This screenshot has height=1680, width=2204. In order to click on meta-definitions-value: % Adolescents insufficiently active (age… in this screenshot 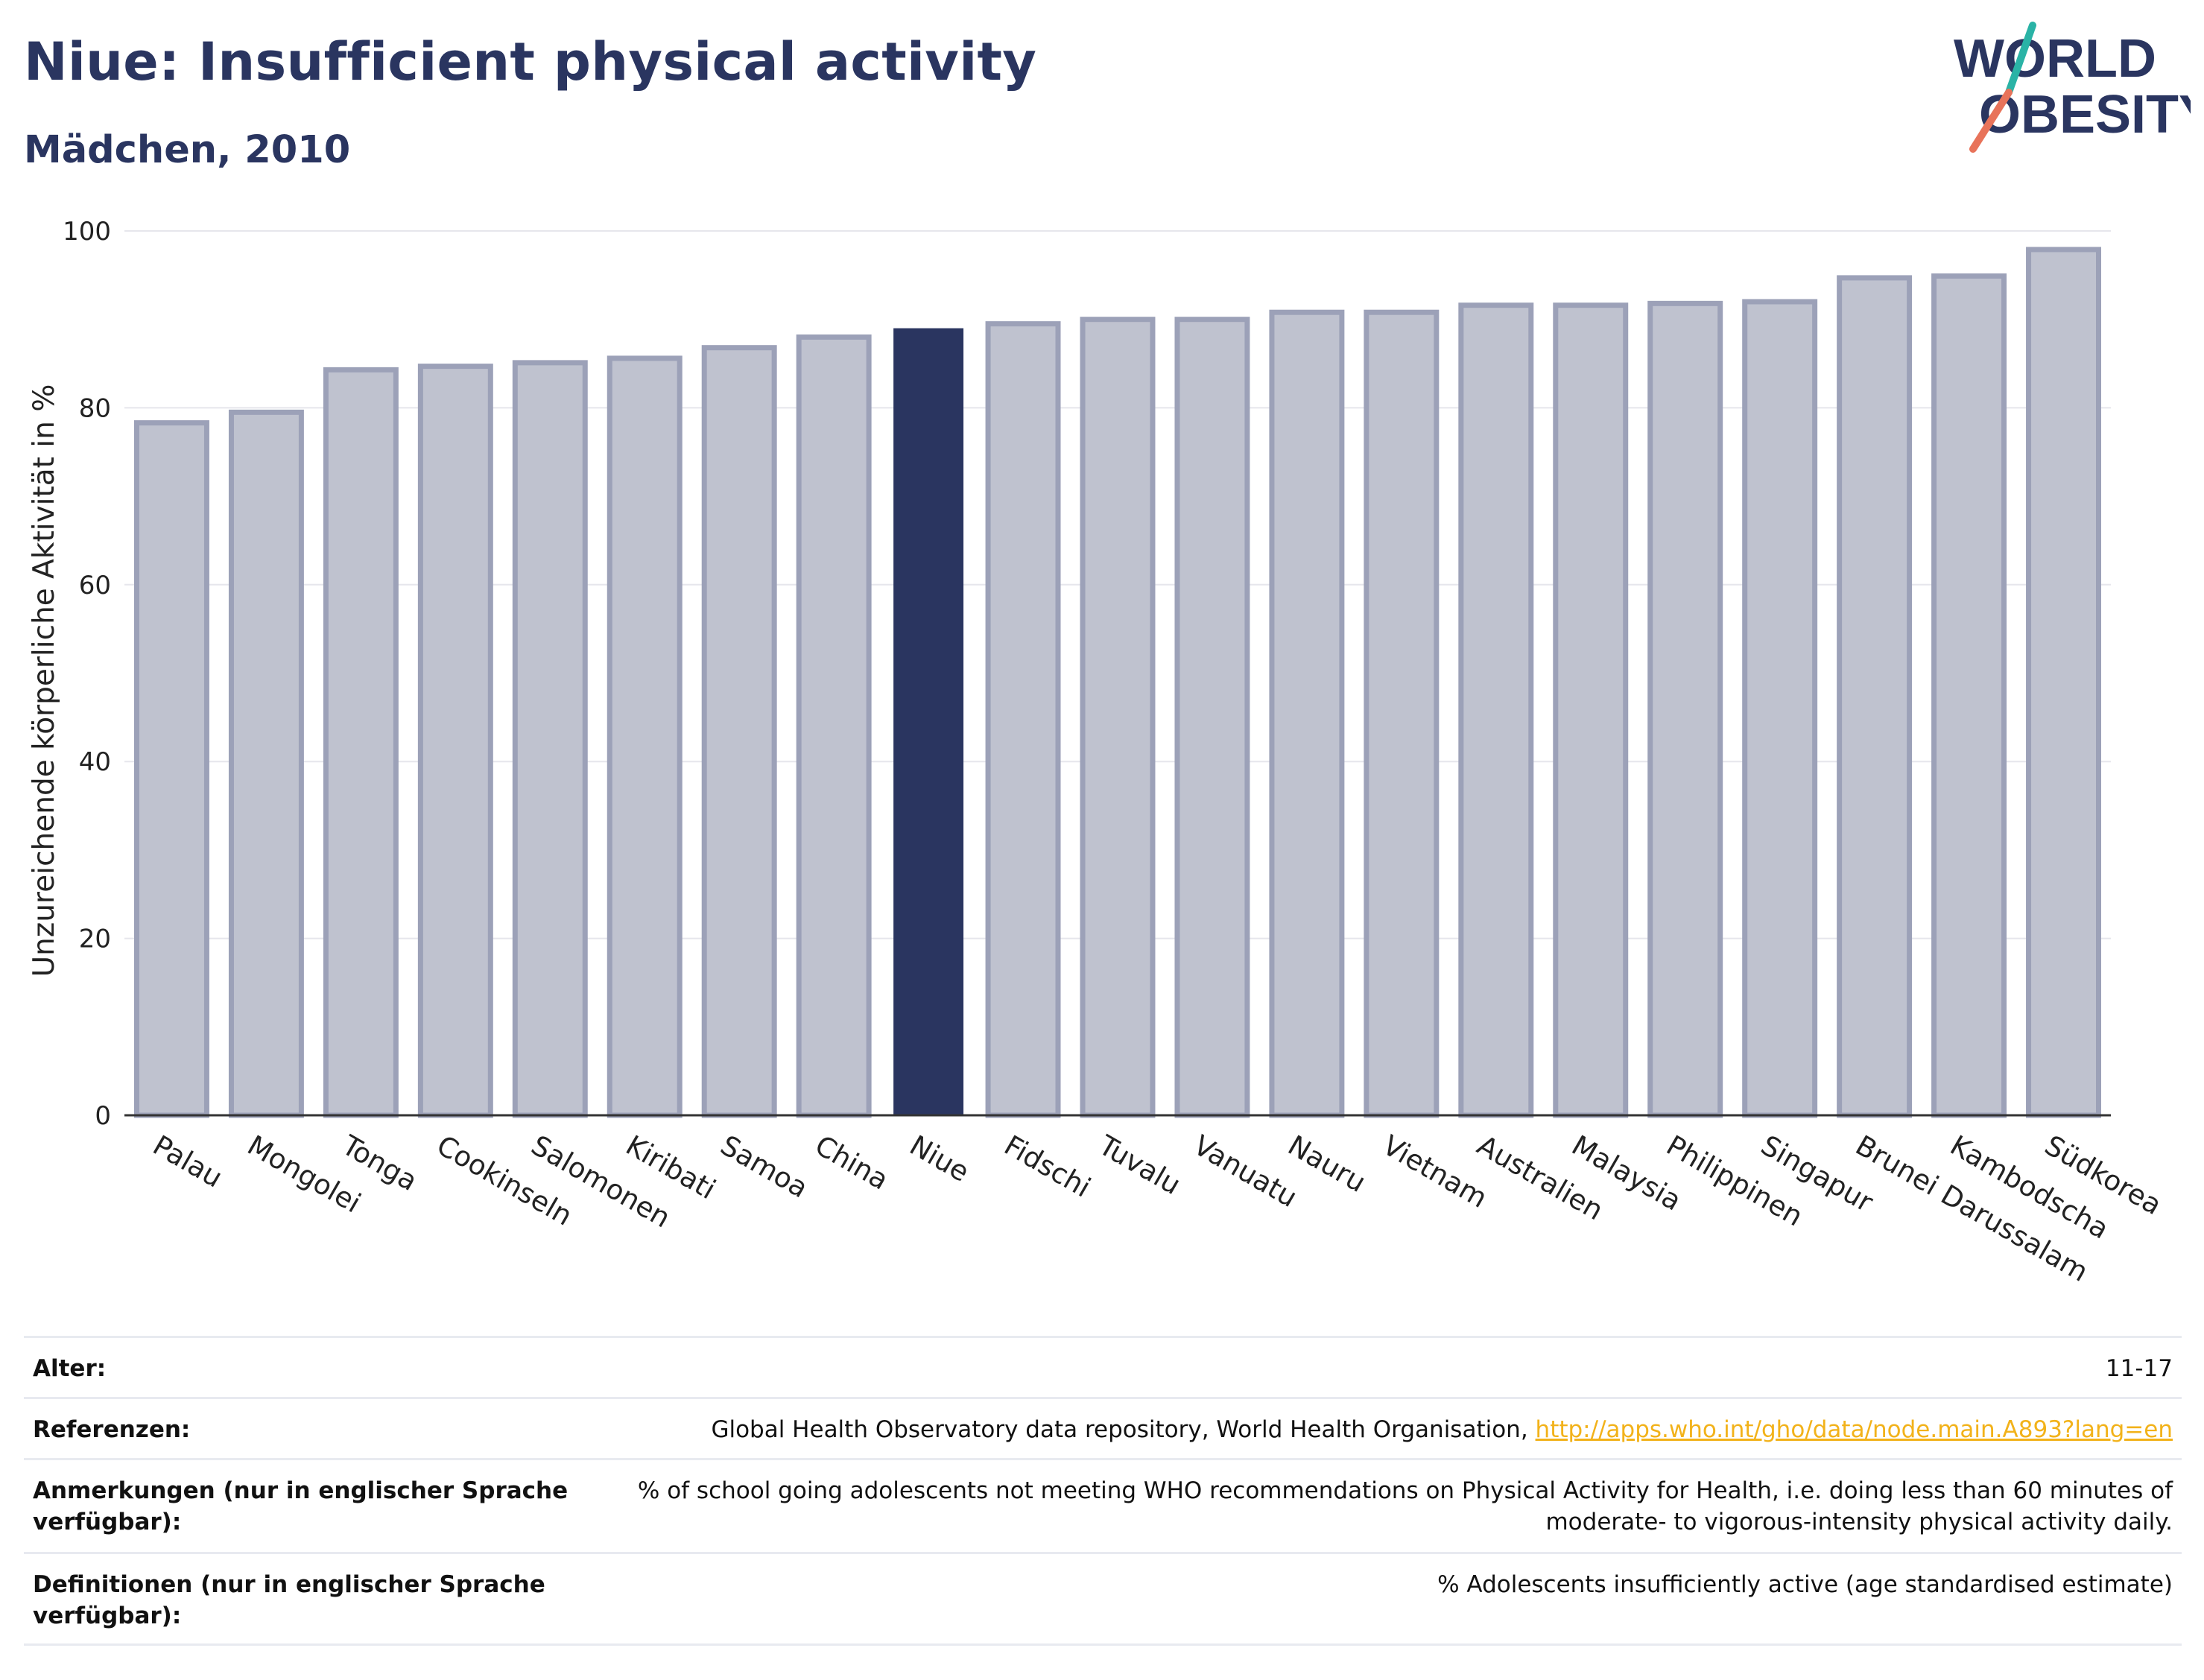, I will do `click(1805, 1584)`.